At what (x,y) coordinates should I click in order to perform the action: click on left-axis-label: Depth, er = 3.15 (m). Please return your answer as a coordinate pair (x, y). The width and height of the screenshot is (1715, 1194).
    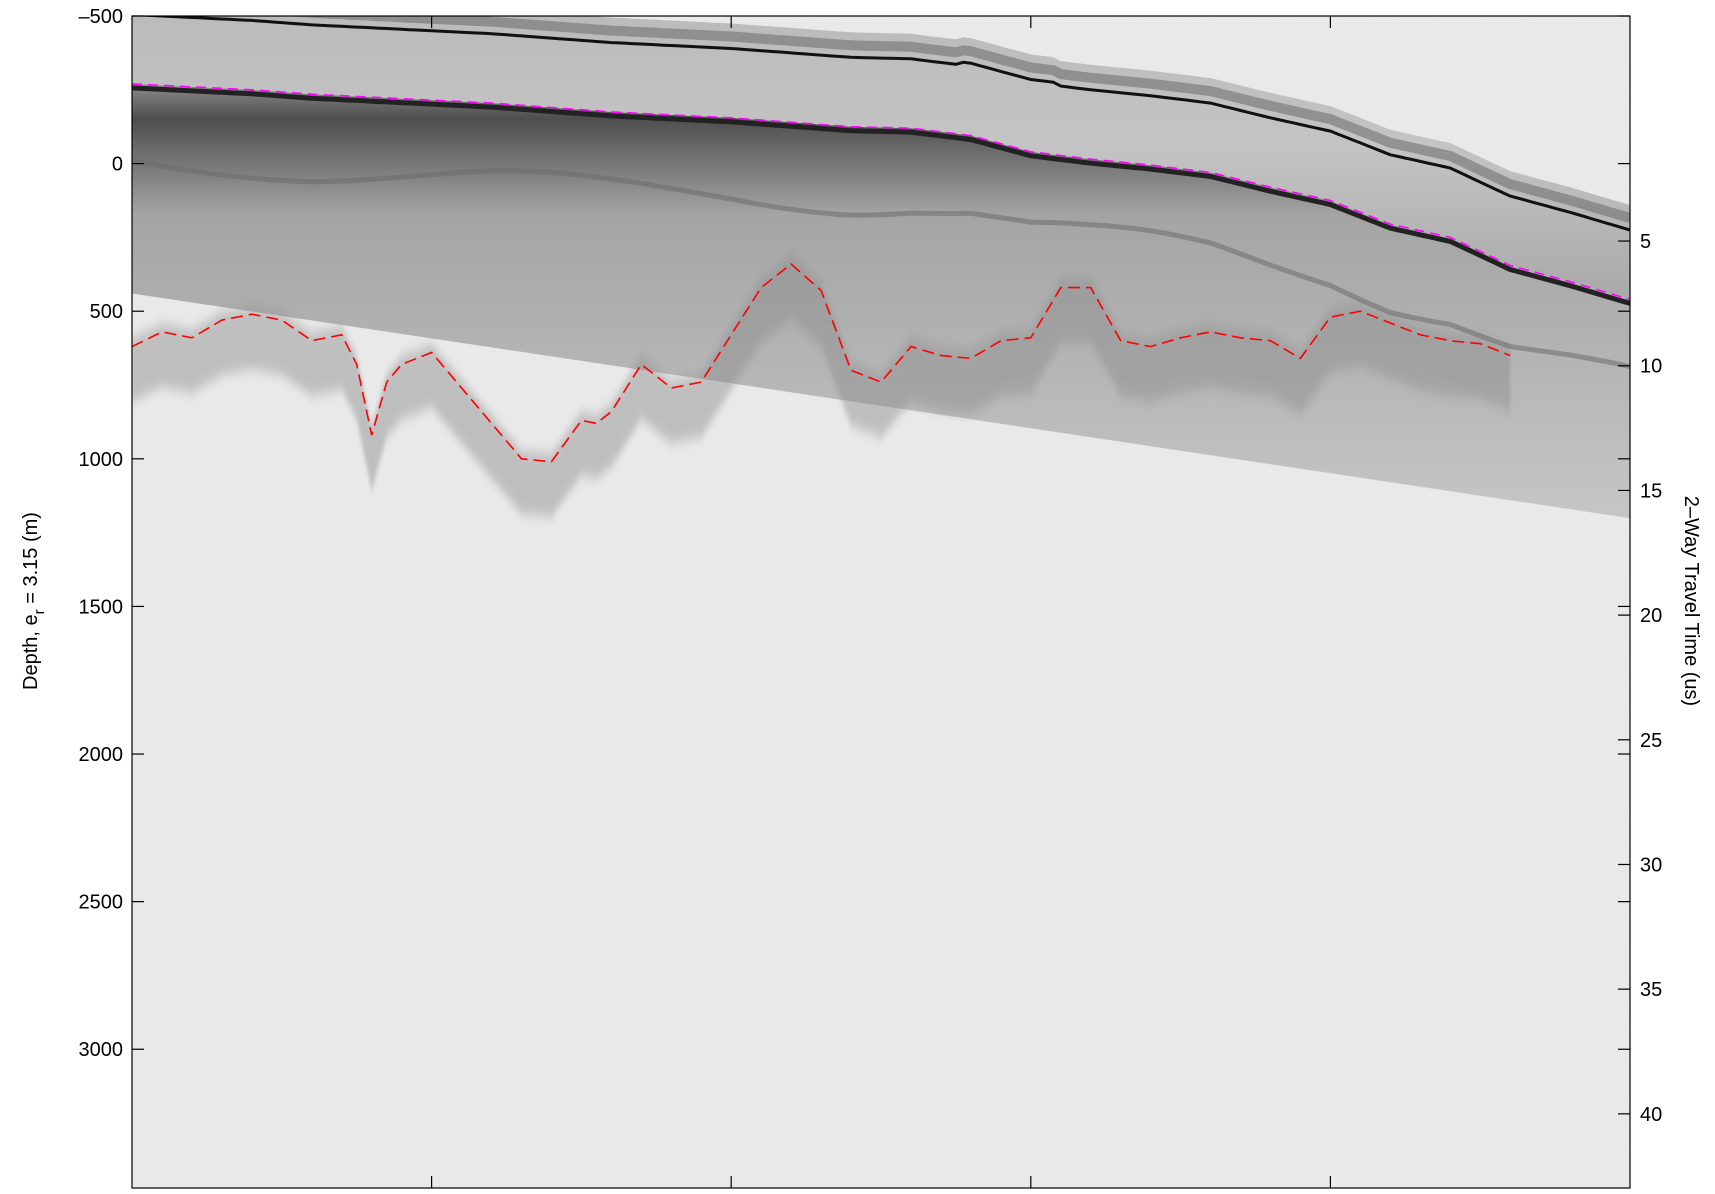
    Looking at the image, I should click on (34, 601).